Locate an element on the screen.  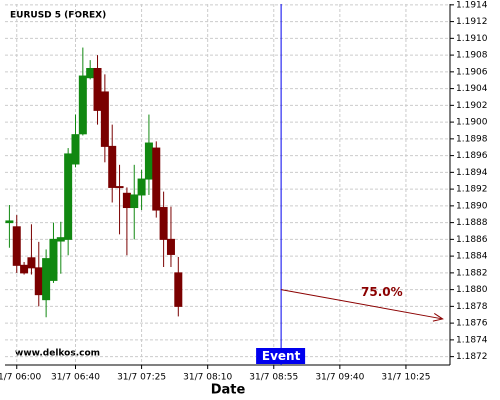
y-tick-label: 1.1898 is located at coordinates (472, 139).